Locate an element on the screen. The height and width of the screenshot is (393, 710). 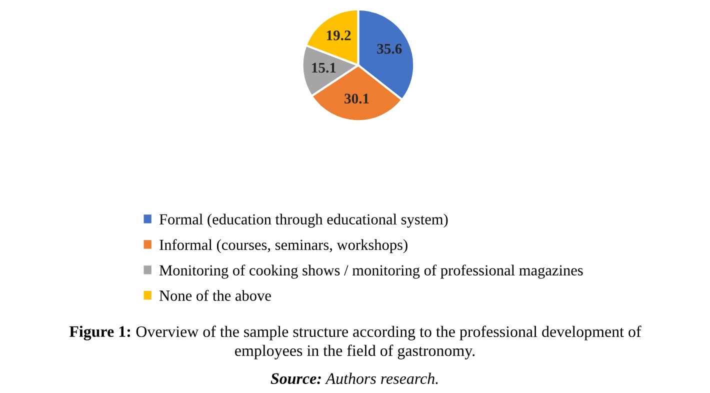
data-label: 19.2 is located at coordinates (338, 35).